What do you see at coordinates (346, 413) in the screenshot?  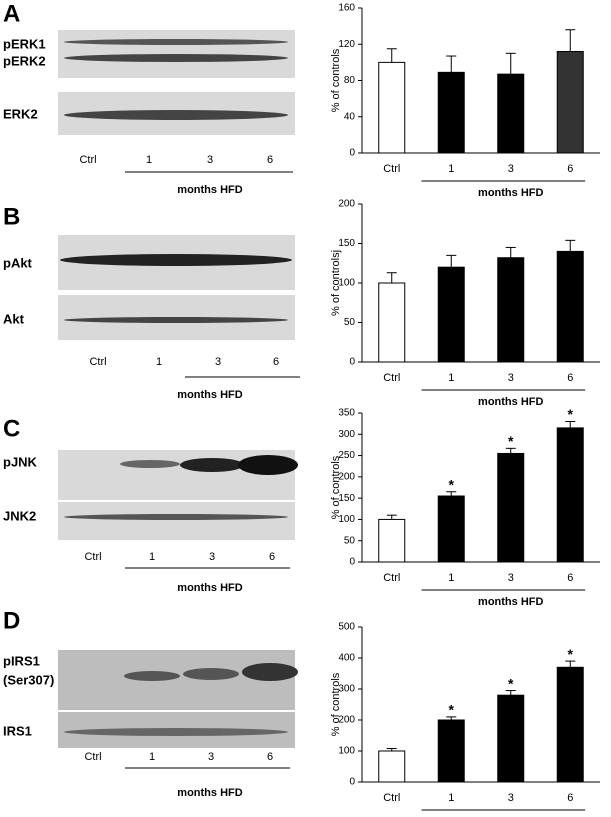 I see `y-tick-label: 350` at bounding box center [346, 413].